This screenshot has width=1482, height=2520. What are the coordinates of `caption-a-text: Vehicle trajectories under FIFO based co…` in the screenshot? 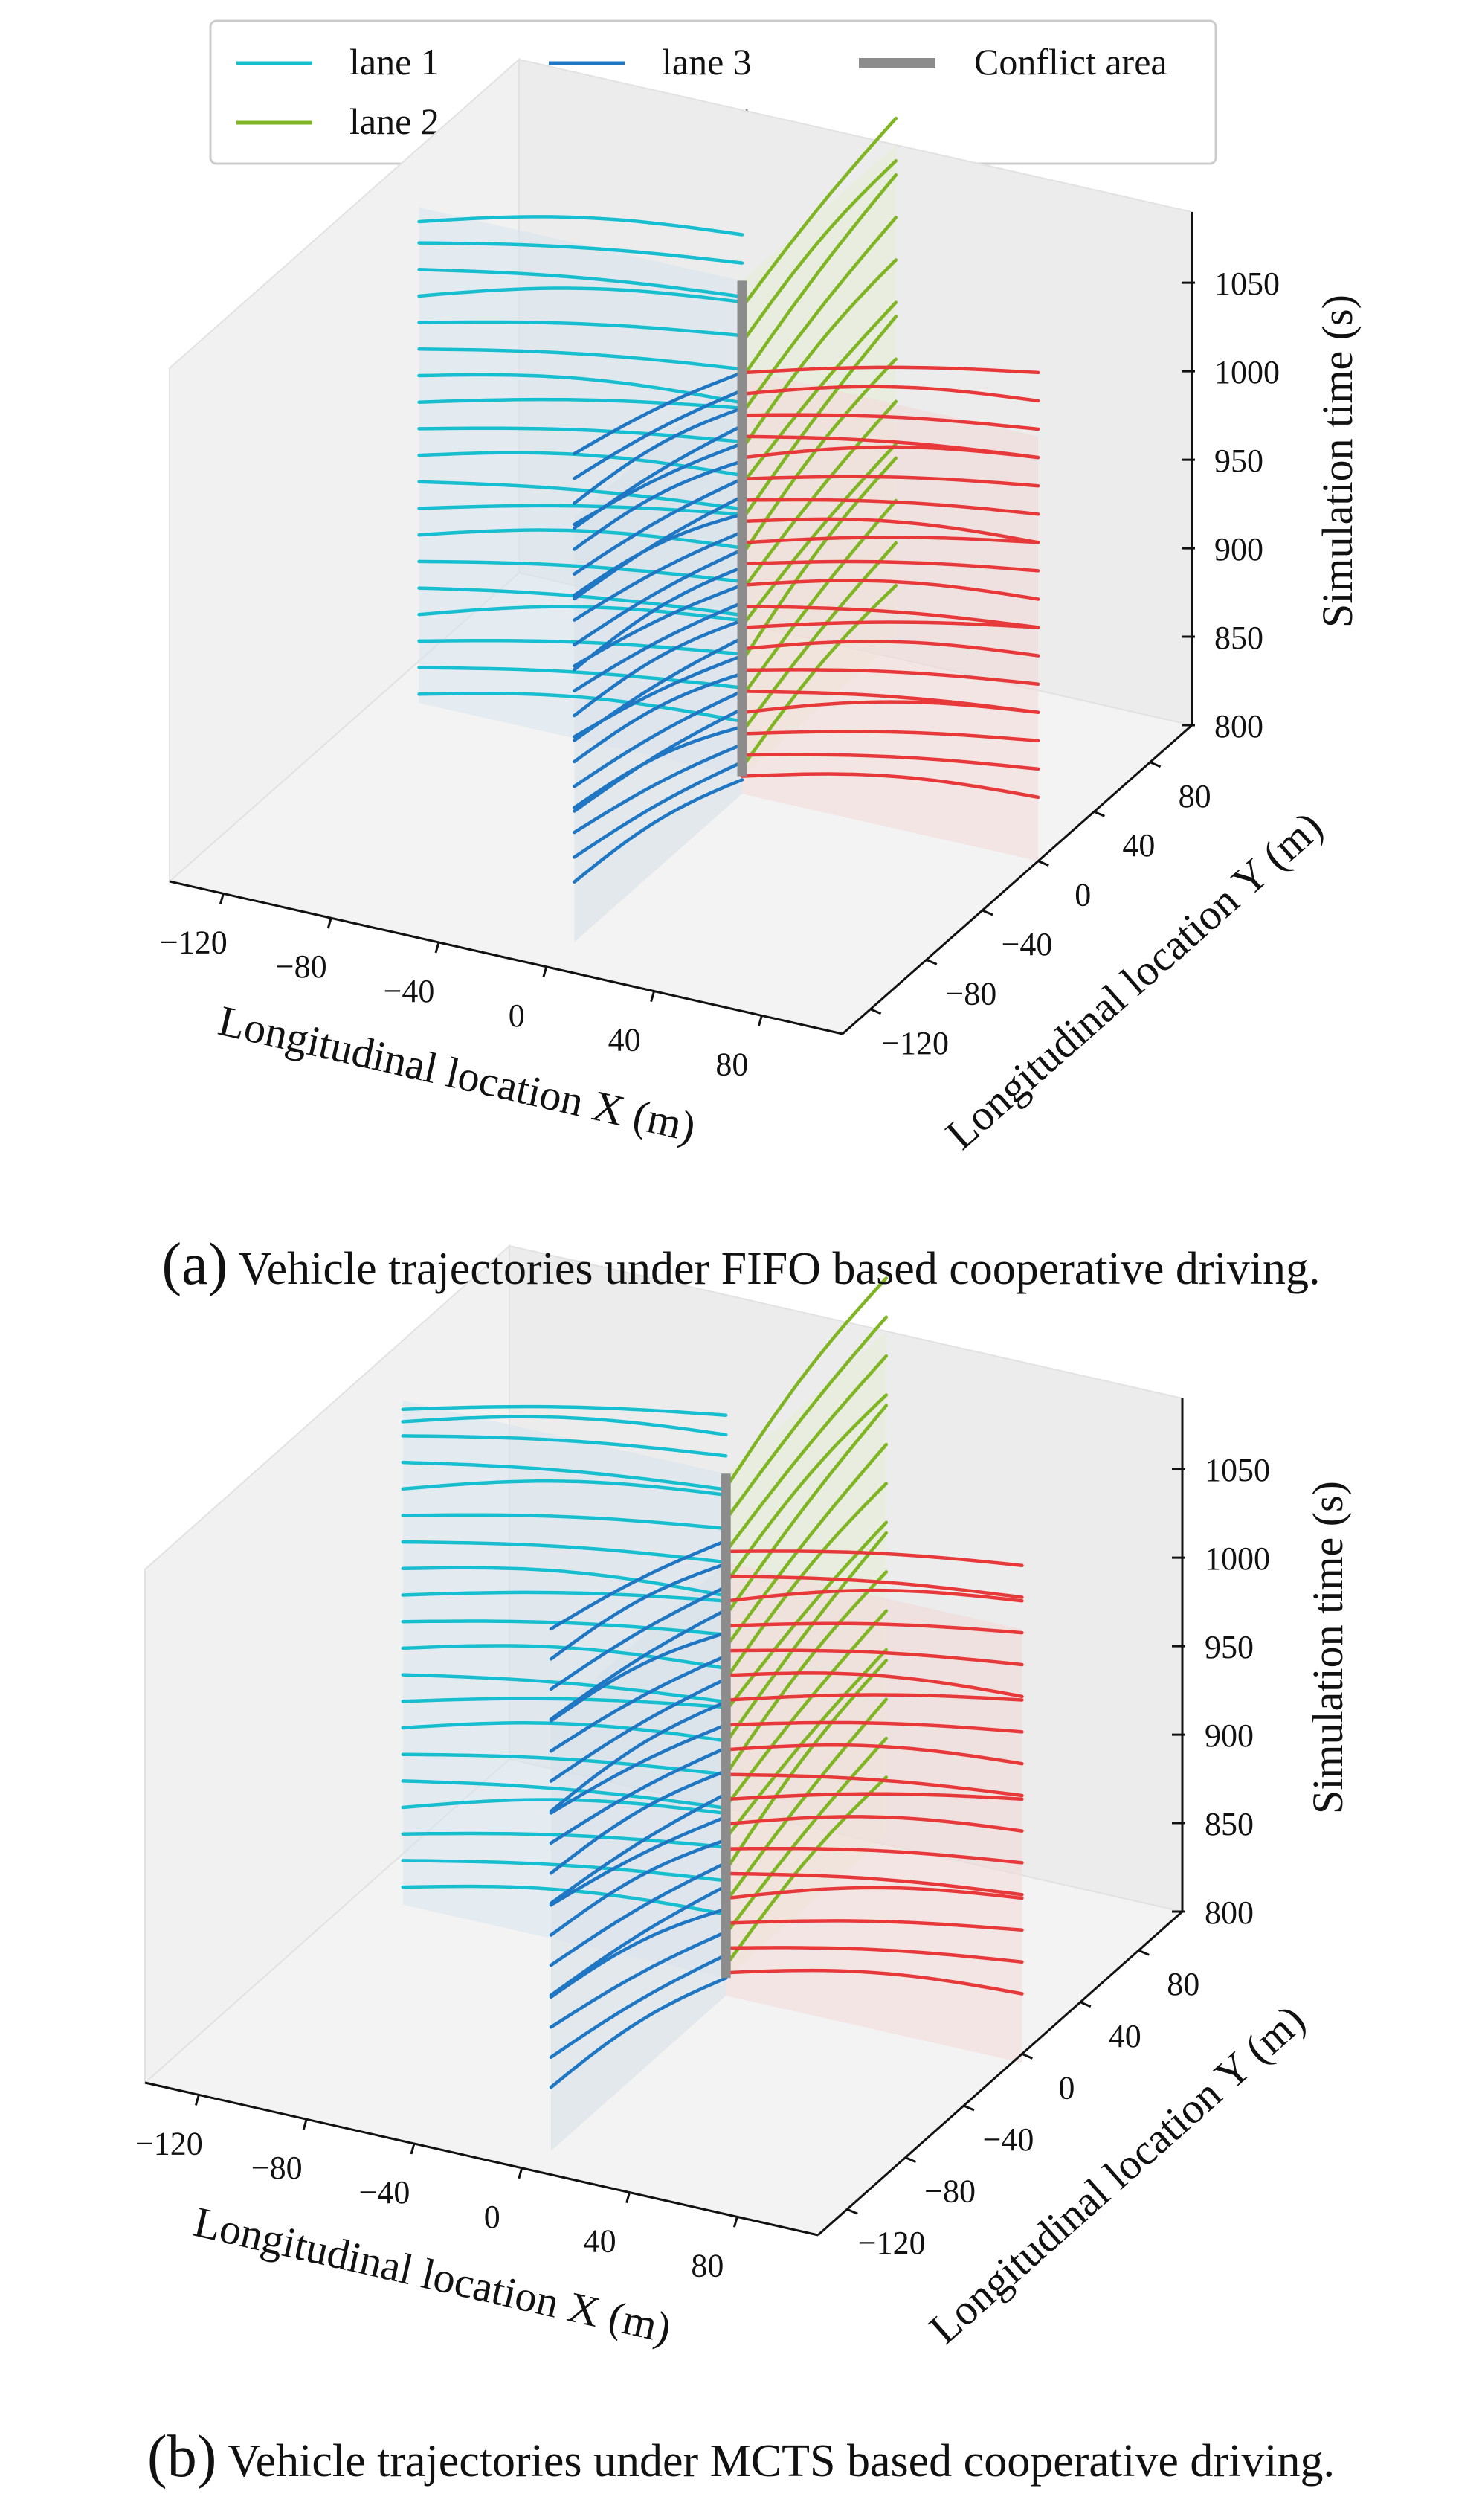 It's located at (774, 1269).